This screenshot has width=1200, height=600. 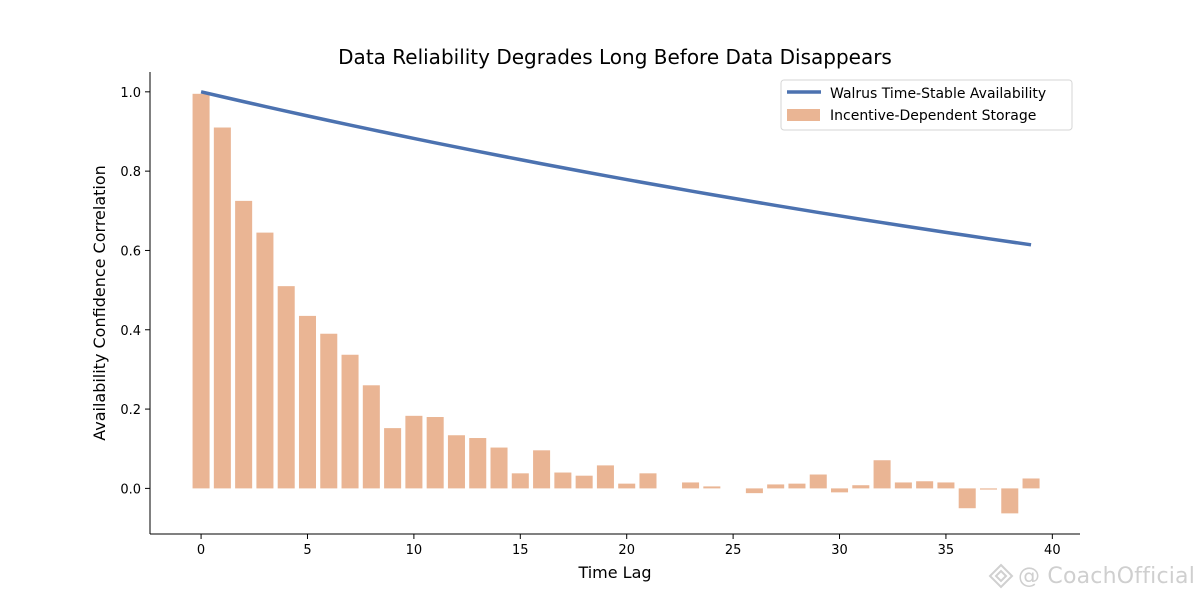 I want to click on y-tick-label: 0.4, so click(x=130, y=331).